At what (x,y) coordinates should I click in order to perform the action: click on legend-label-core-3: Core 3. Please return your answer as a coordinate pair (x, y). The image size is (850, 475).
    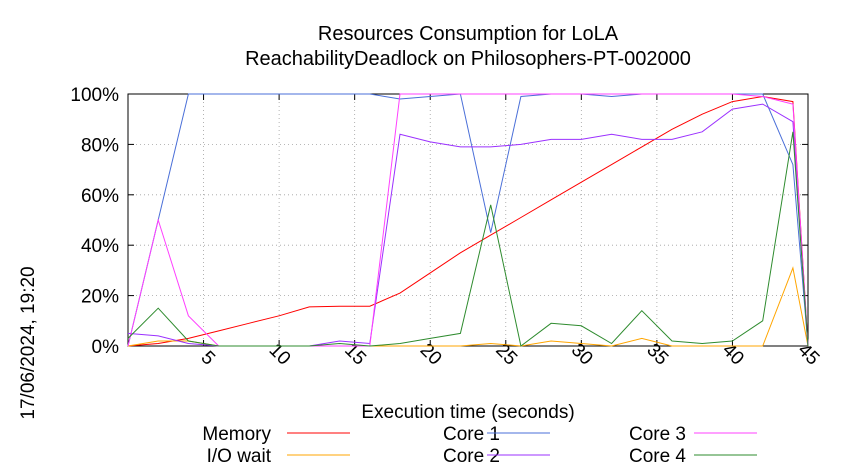
    Looking at the image, I should click on (657, 434).